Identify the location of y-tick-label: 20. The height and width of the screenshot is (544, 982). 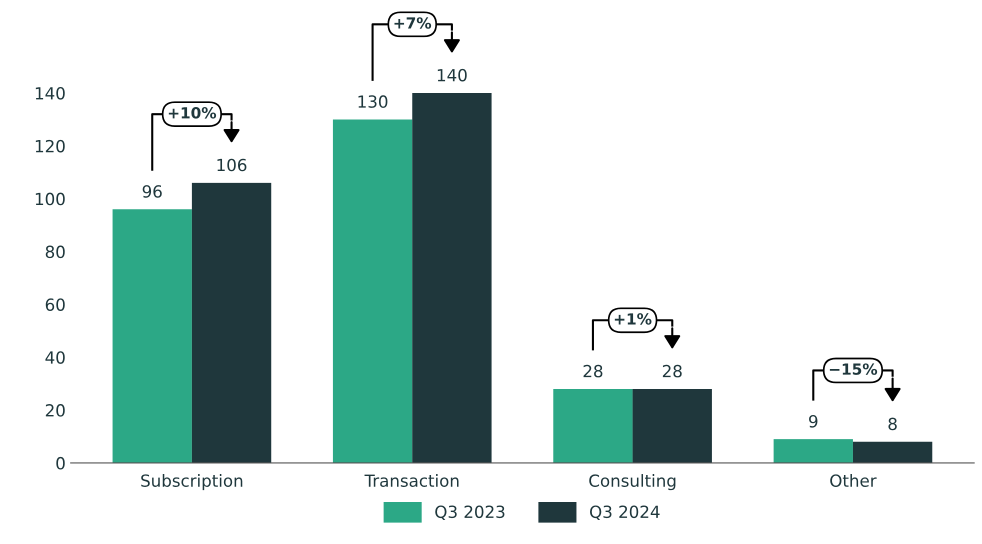
(55, 410).